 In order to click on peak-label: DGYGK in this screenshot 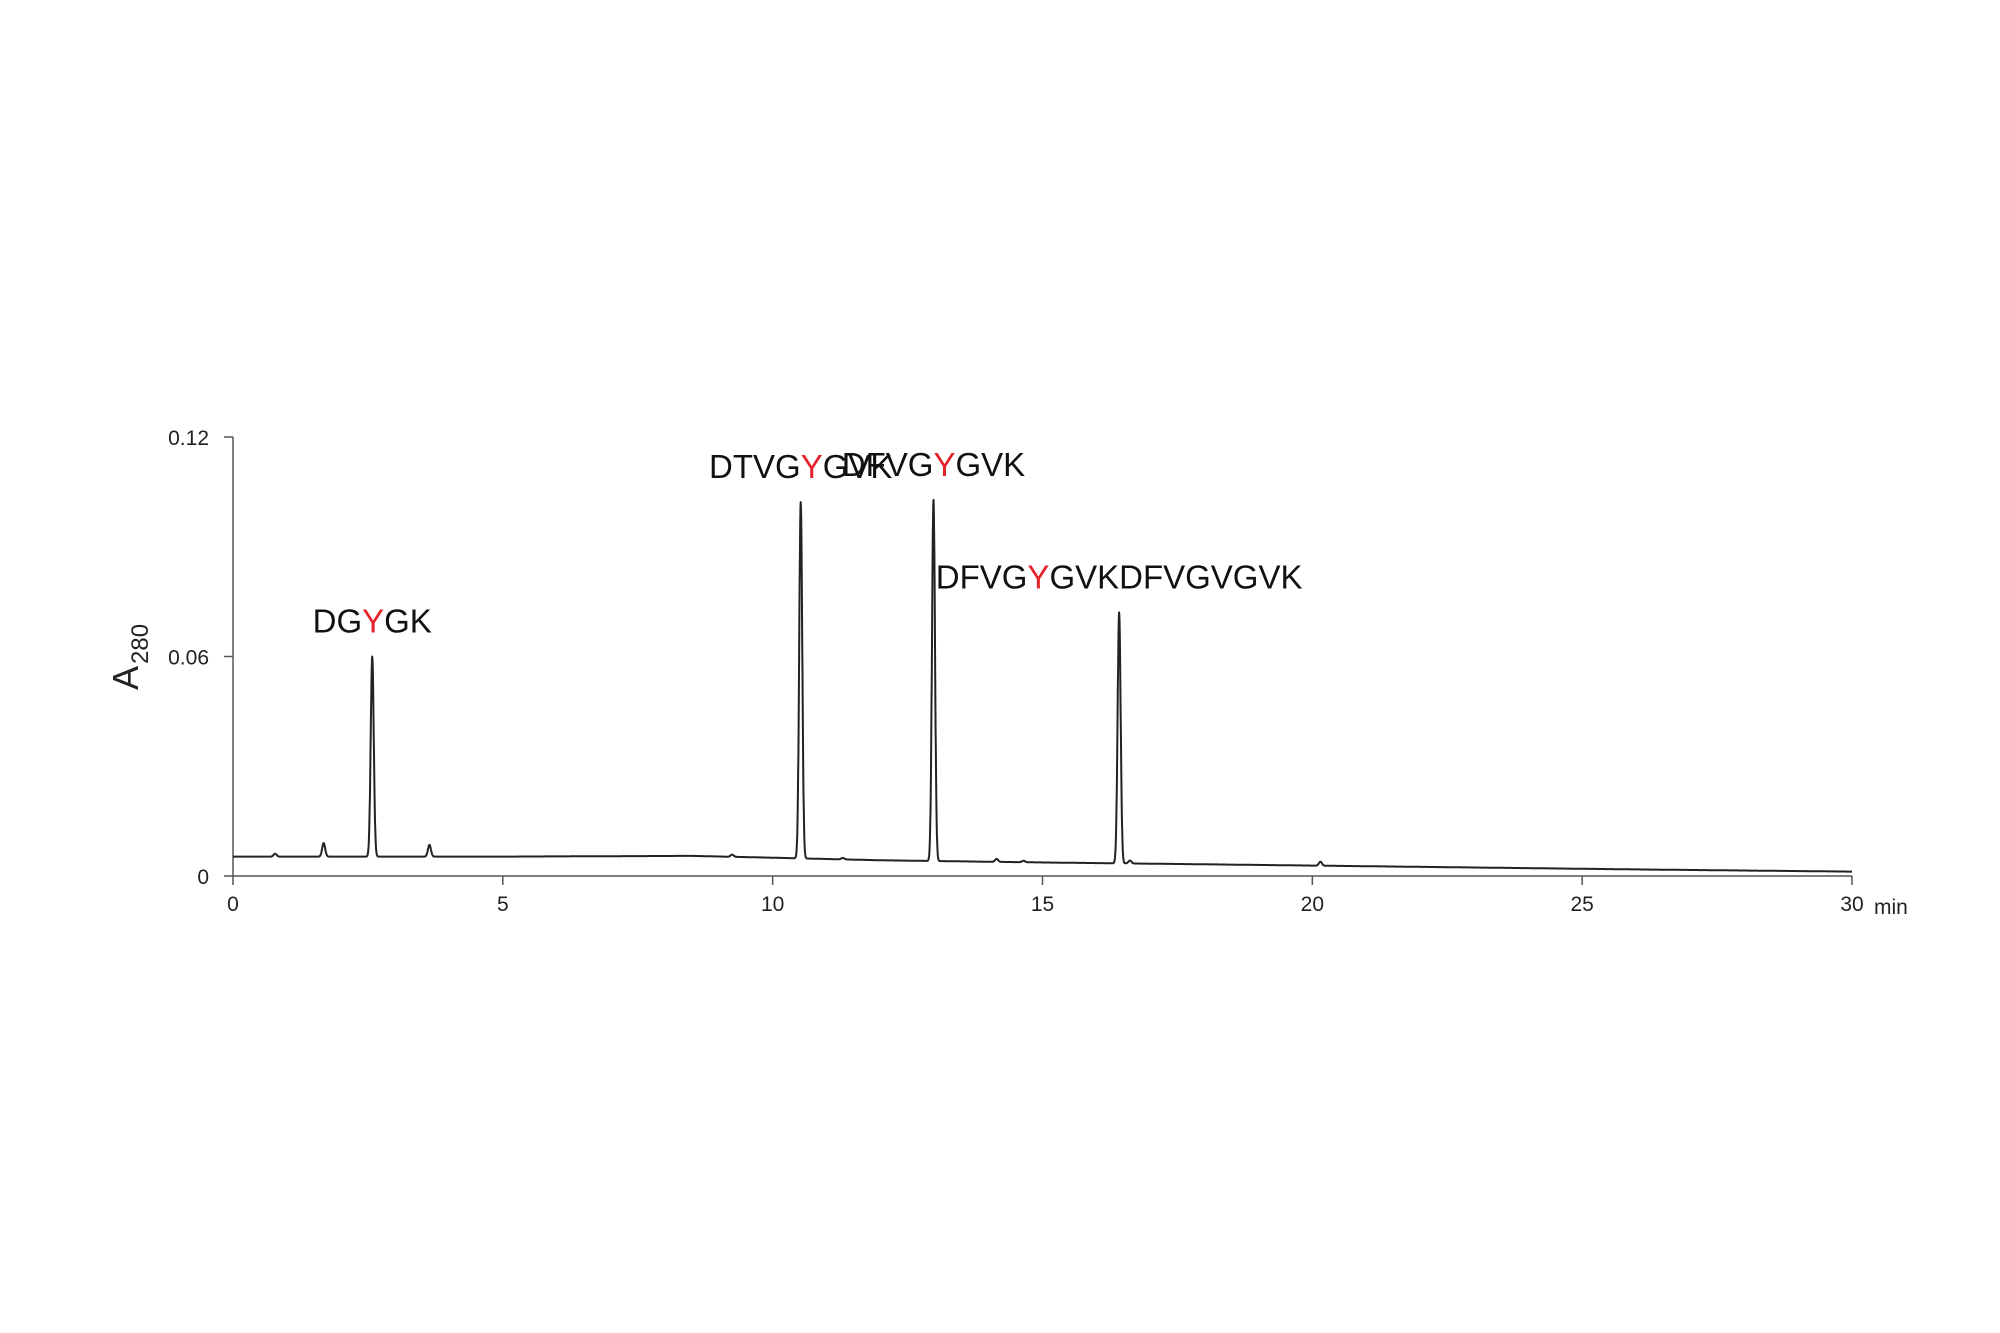, I will do `click(372, 621)`.